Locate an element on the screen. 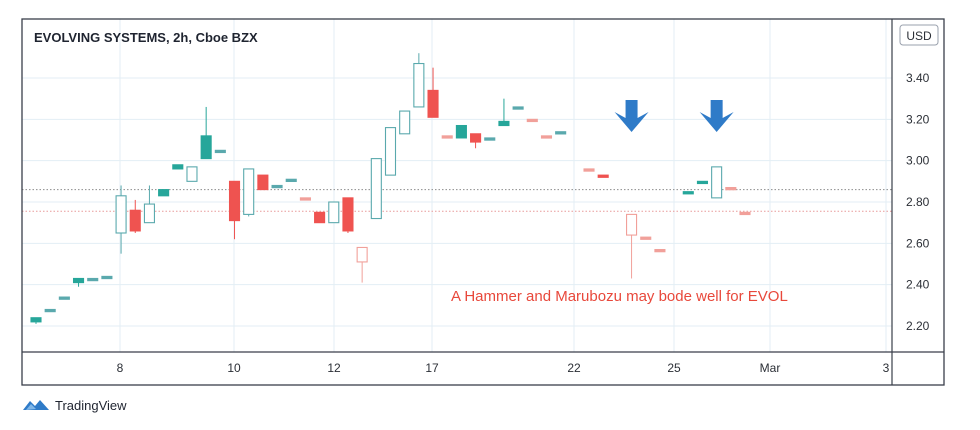 This screenshot has width=980, height=430. tradingview-brand: TradingView is located at coordinates (74, 405).